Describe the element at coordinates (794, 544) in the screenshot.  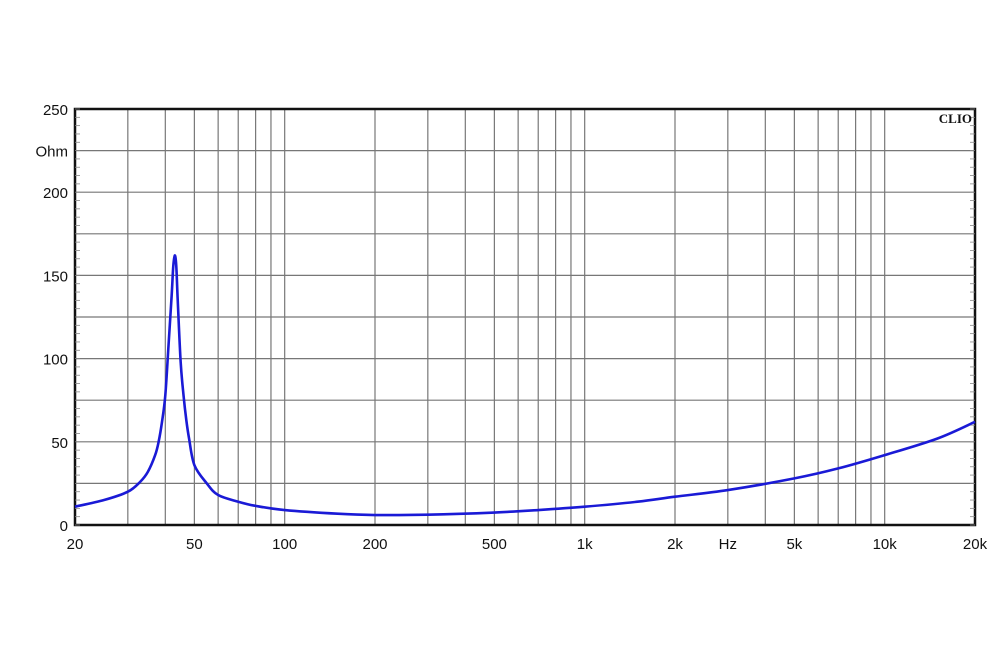
I see `x-tick-label: 5k` at that location.